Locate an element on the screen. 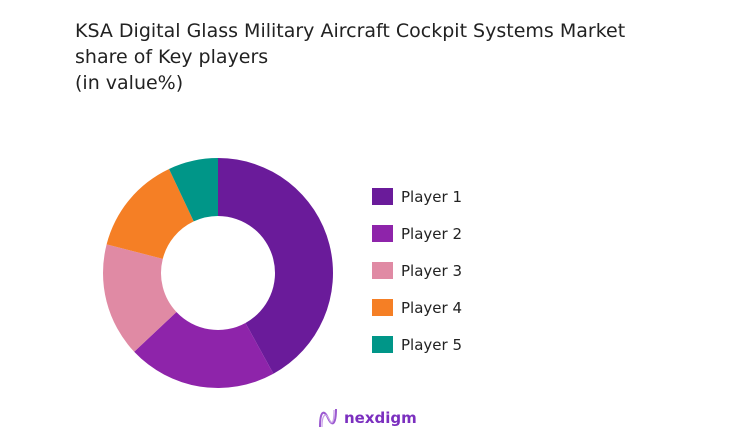 Image resolution: width=753 pixels, height=446 pixels. title-line-2: share of Key players is located at coordinates (172, 57).